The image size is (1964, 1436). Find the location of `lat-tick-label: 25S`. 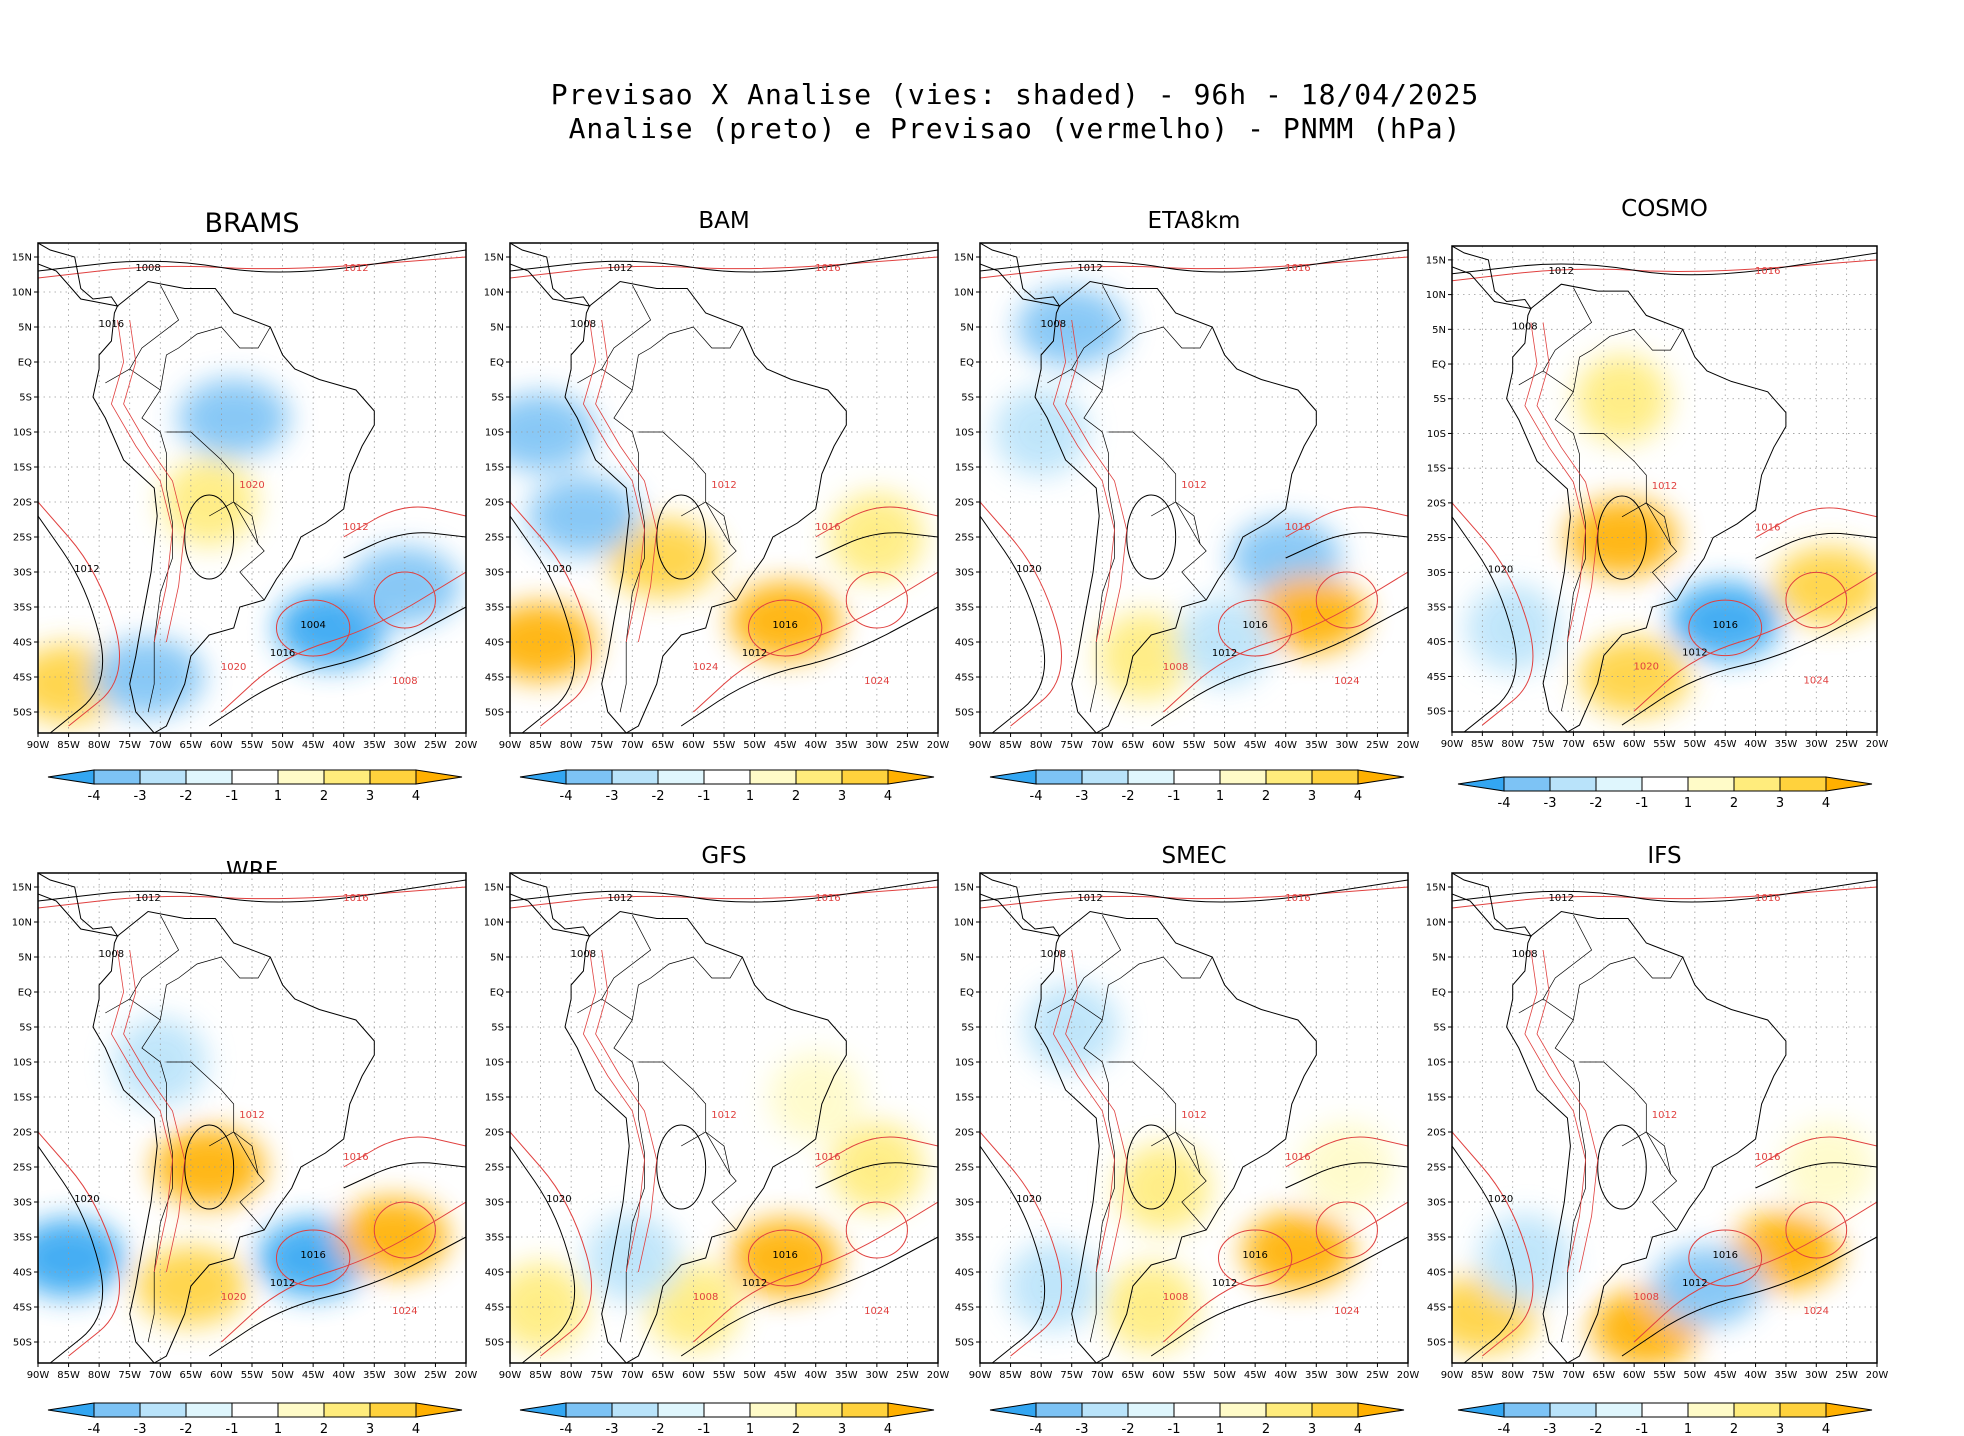

lat-tick-label: 25S is located at coordinates (22, 538).